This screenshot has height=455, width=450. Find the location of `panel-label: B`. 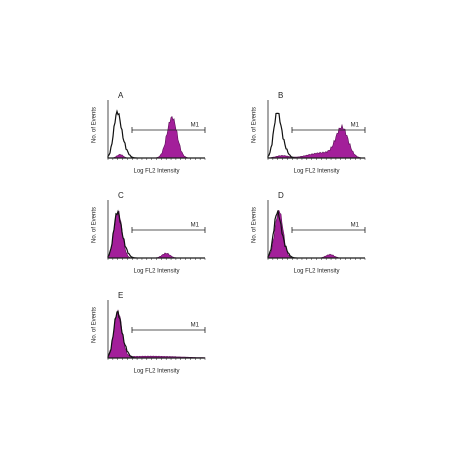

panel-label: B is located at coordinates (280, 95).